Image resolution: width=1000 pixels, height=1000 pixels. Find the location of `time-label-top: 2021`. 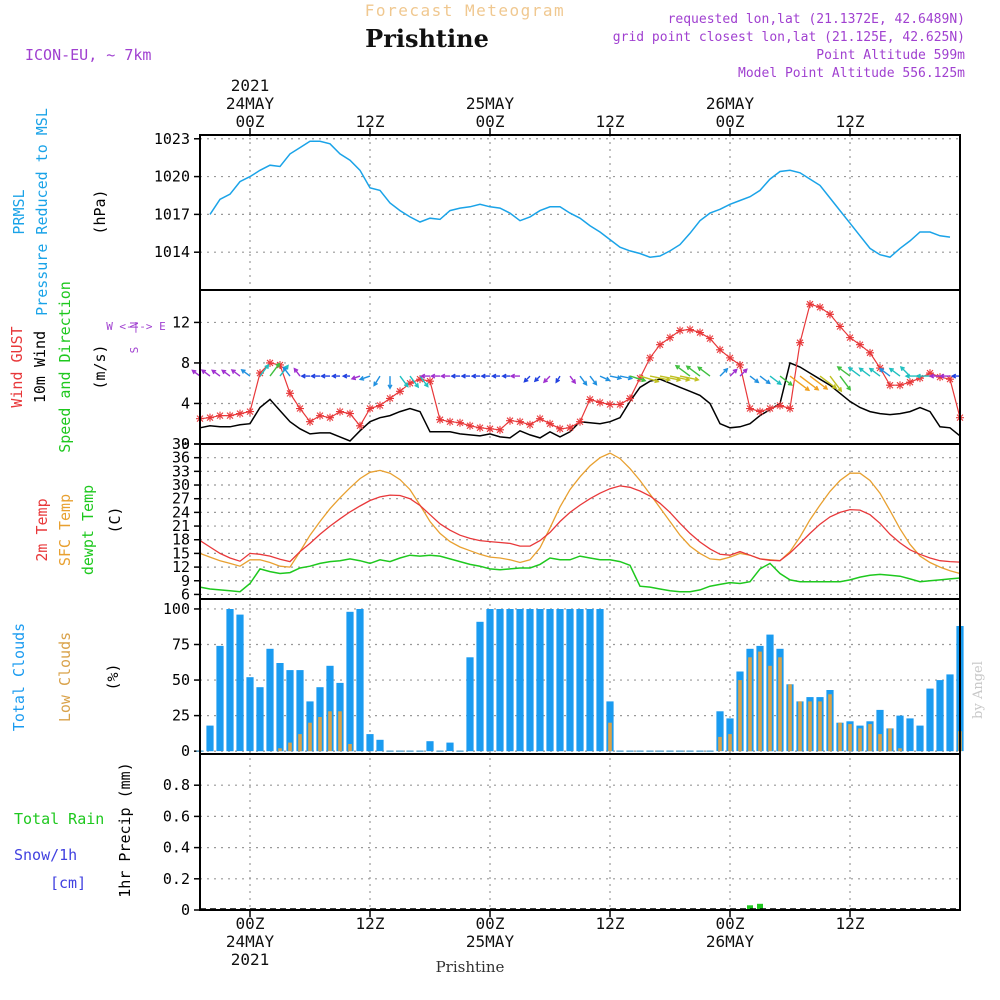

time-label-top: 2021 is located at coordinates (250, 85).